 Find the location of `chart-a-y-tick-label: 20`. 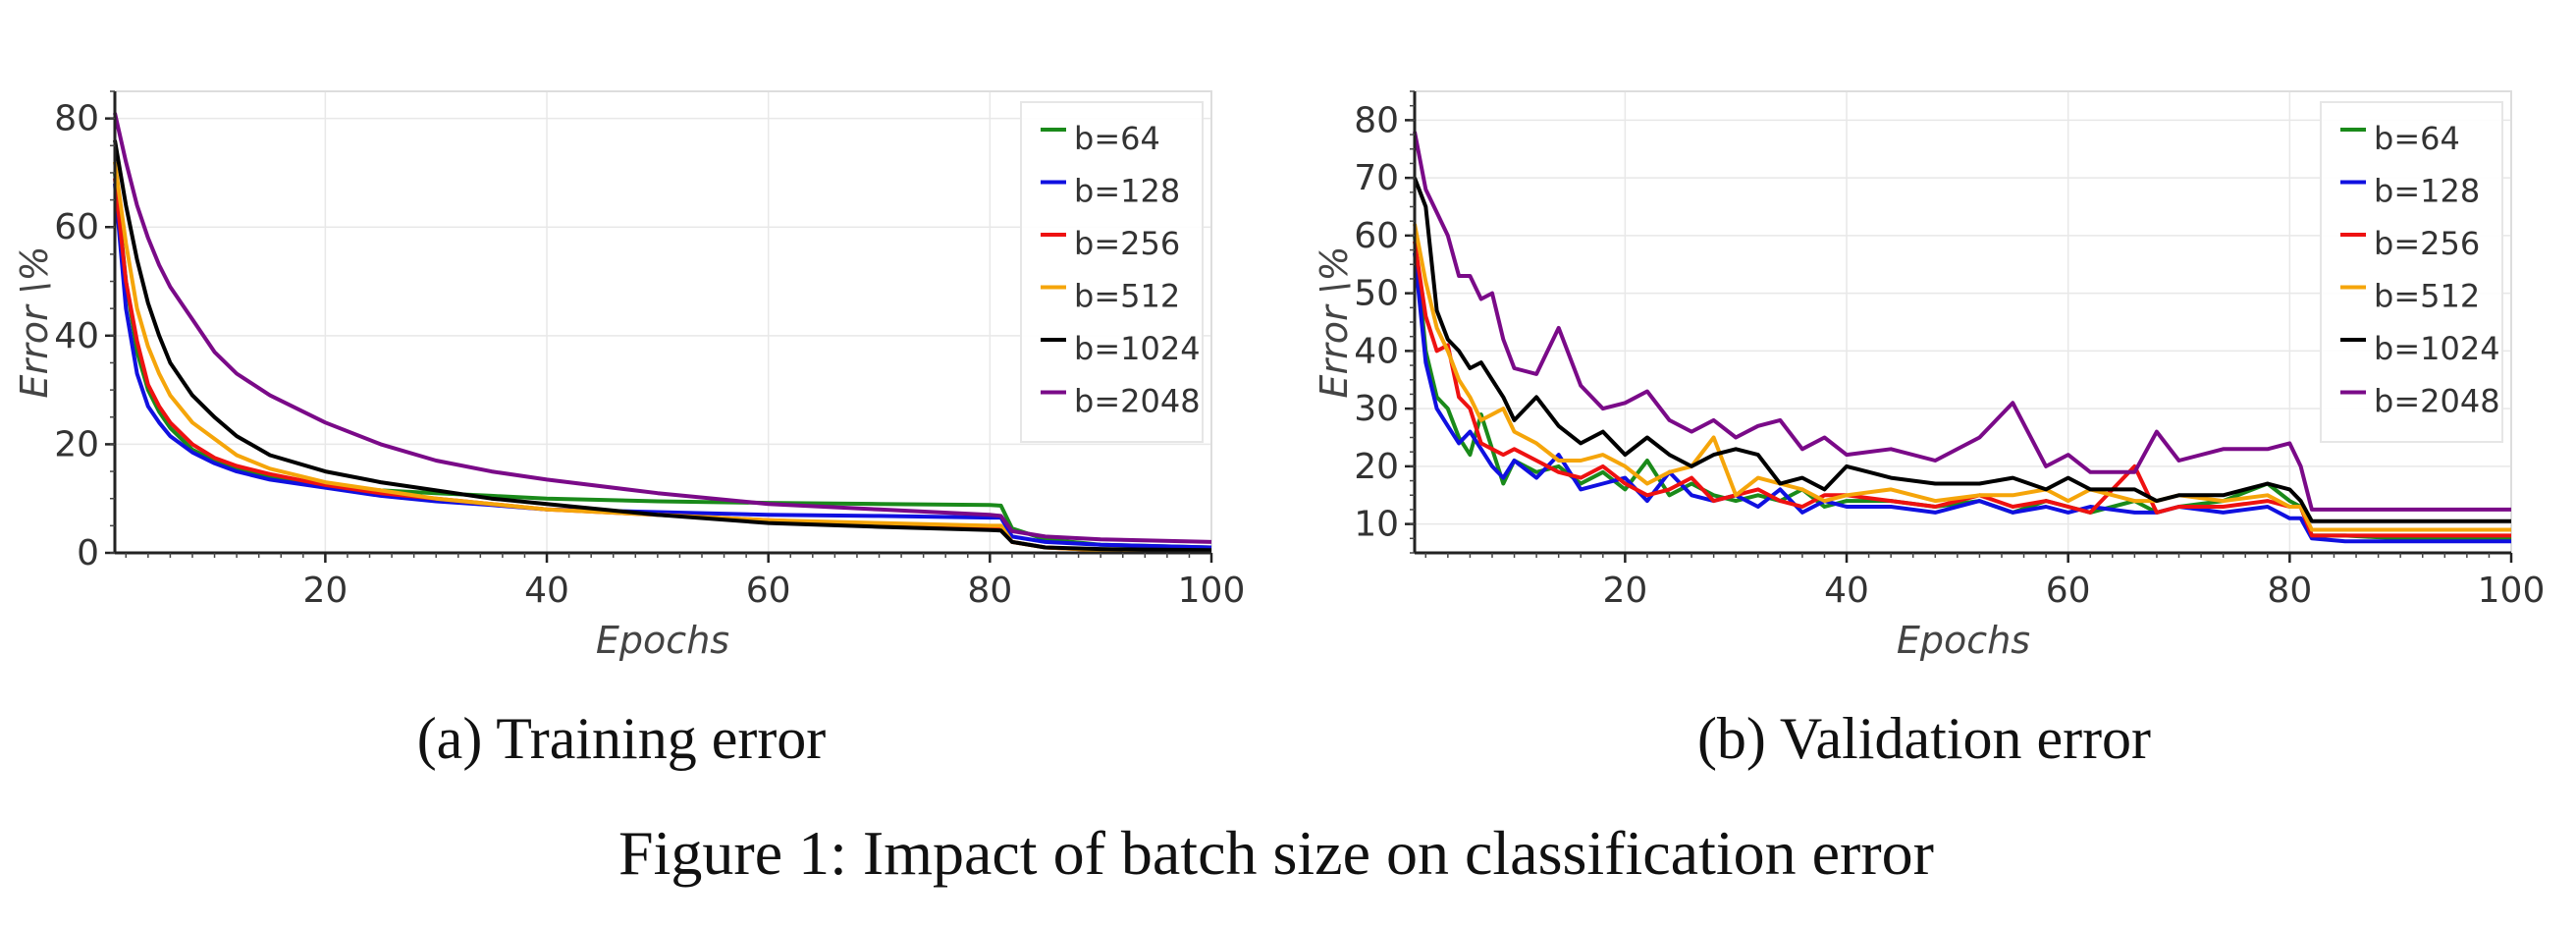

chart-a-y-tick-label: 20 is located at coordinates (76, 444).